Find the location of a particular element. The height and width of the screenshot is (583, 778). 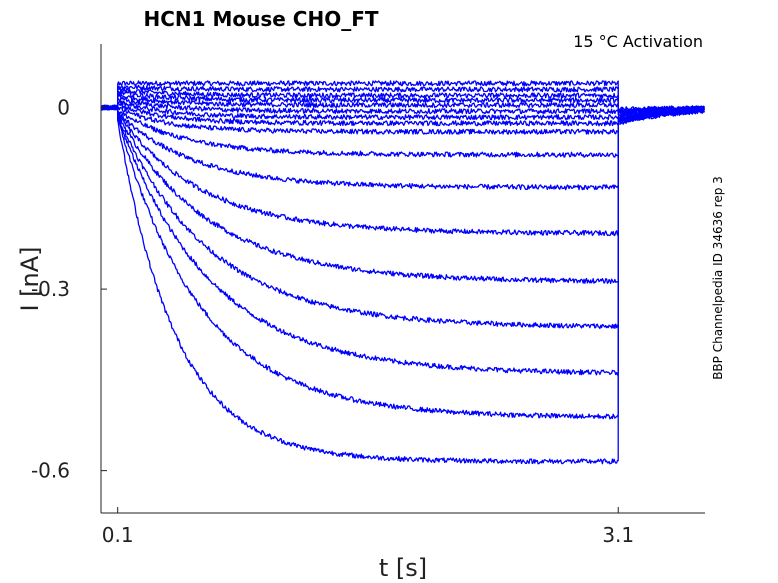

y-tick-label: 0 is located at coordinates (63, 108).